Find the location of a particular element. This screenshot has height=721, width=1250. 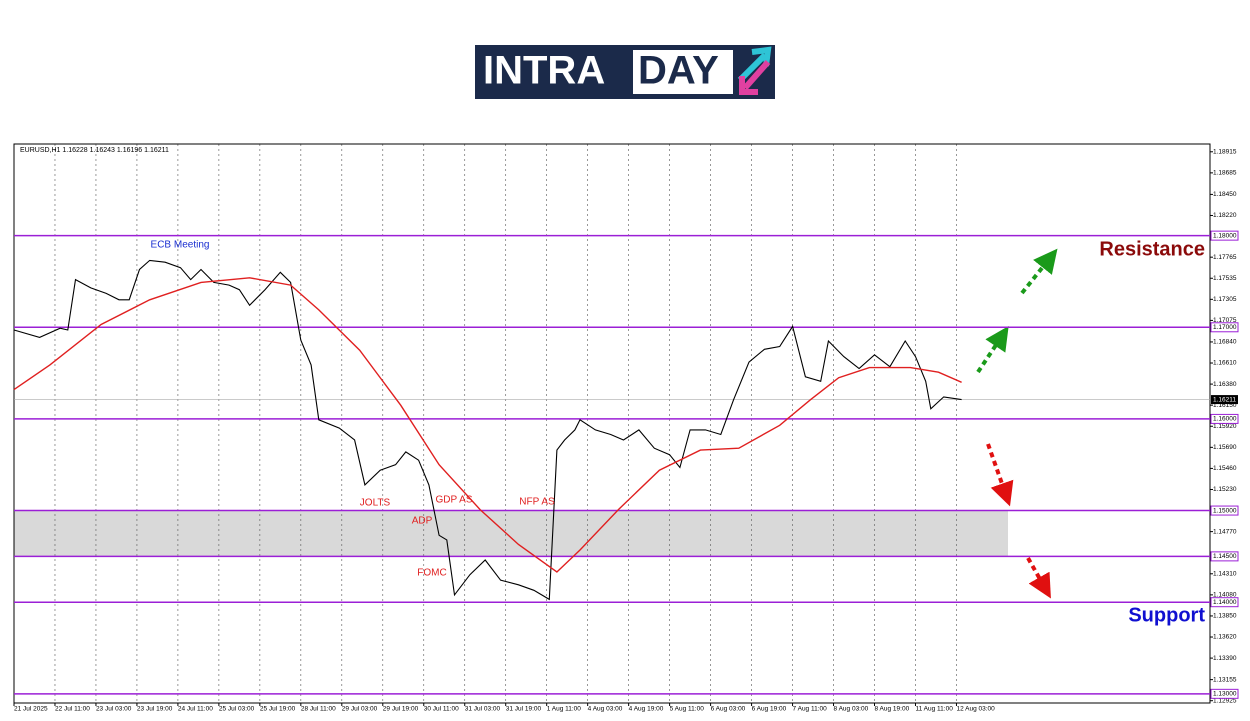

level-label: 1.15000 is located at coordinates (1225, 510).